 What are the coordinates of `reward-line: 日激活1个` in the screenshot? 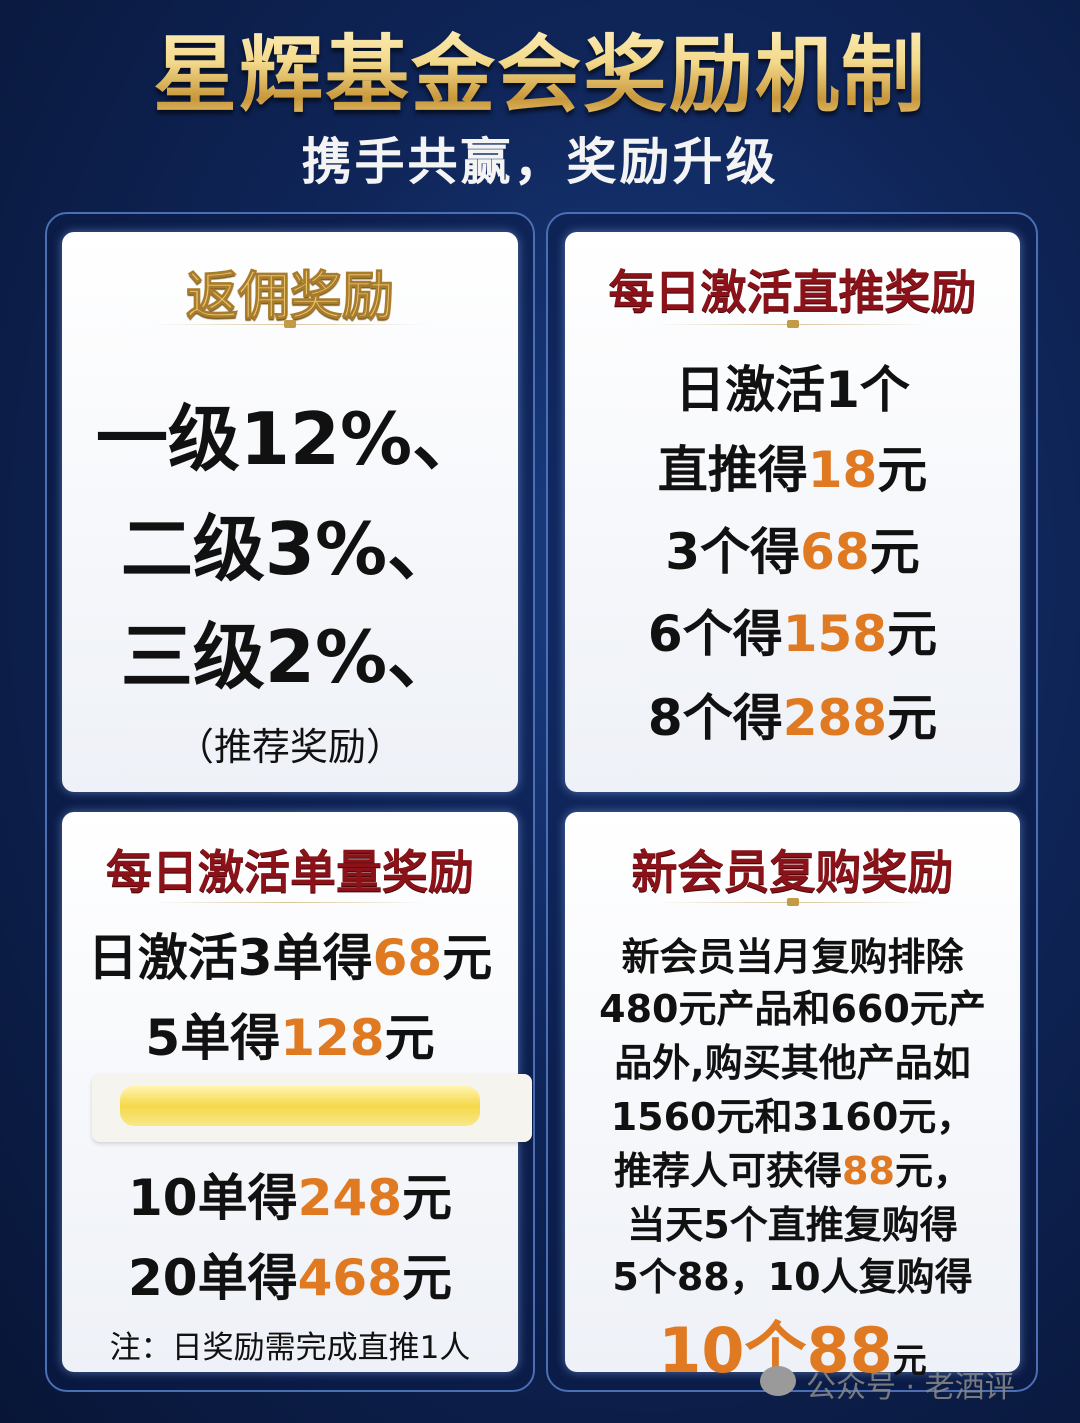 It's located at (792, 386).